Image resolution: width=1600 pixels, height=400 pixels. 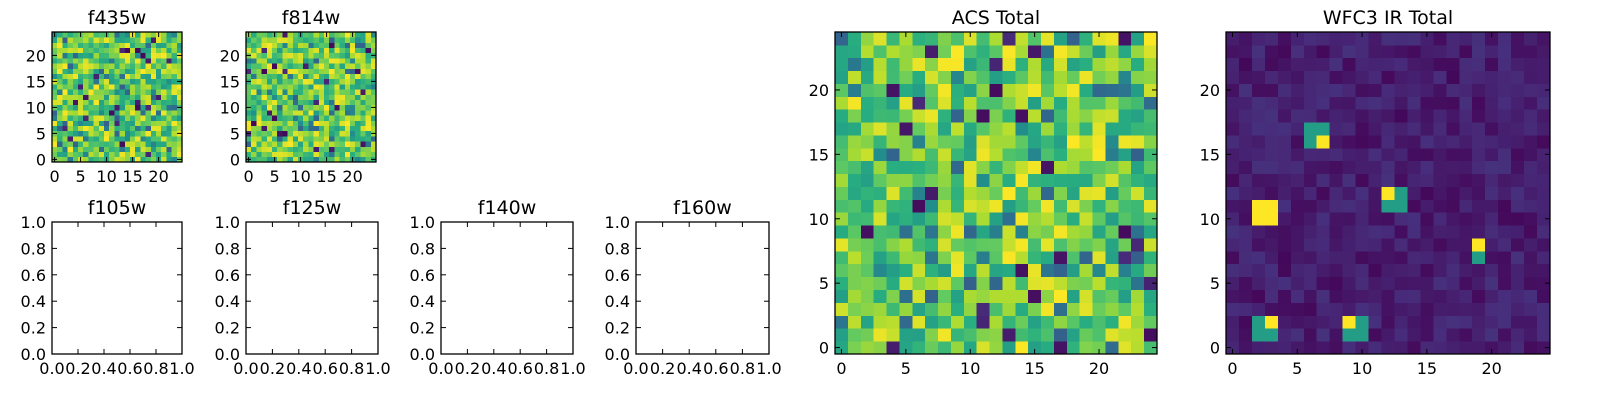 What do you see at coordinates (1232, 368) in the screenshot?
I see `x-tick-label: 0` at bounding box center [1232, 368].